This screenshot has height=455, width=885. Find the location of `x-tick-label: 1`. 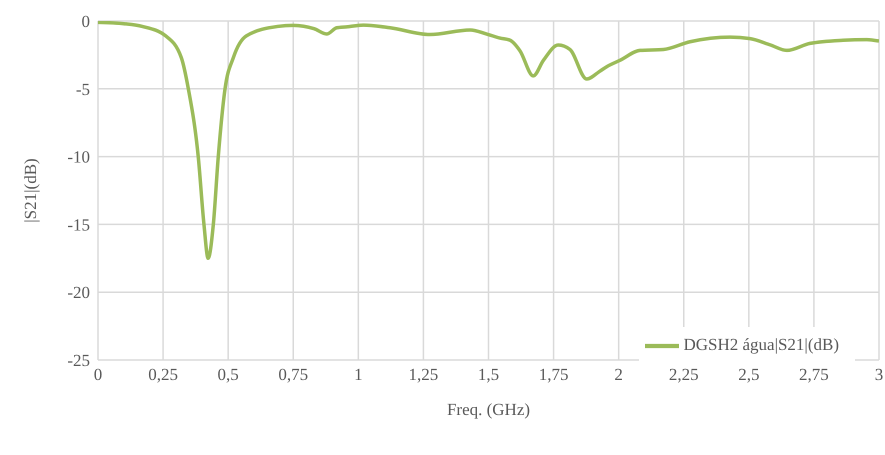

x-tick-label: 1 is located at coordinates (358, 374).